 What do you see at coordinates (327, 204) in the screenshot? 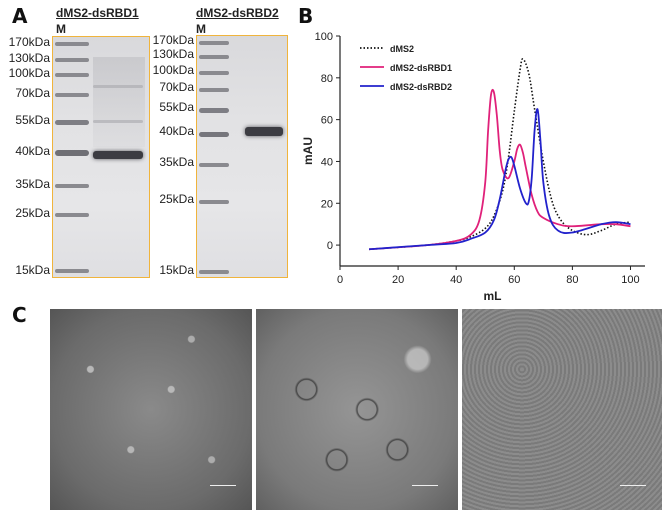
I see `y-tick-label: 20` at bounding box center [327, 204].